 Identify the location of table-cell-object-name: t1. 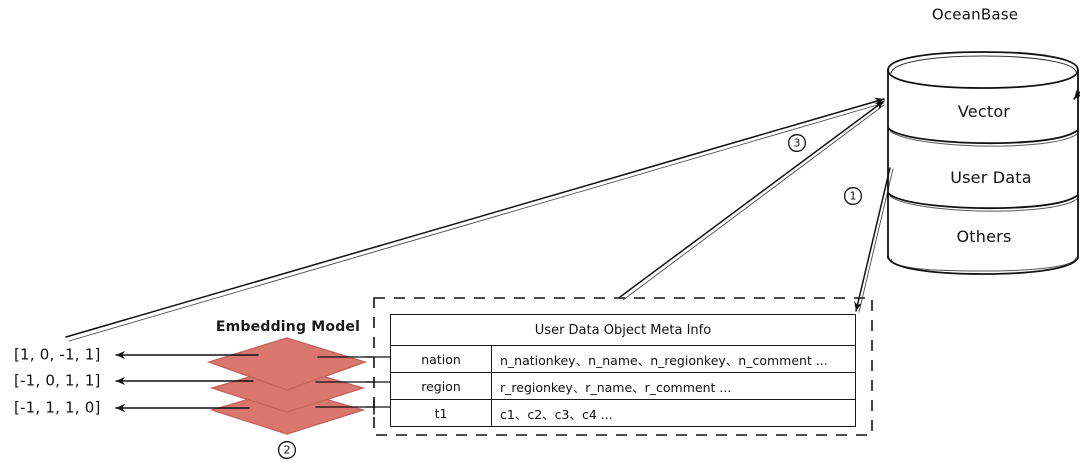
(441, 413).